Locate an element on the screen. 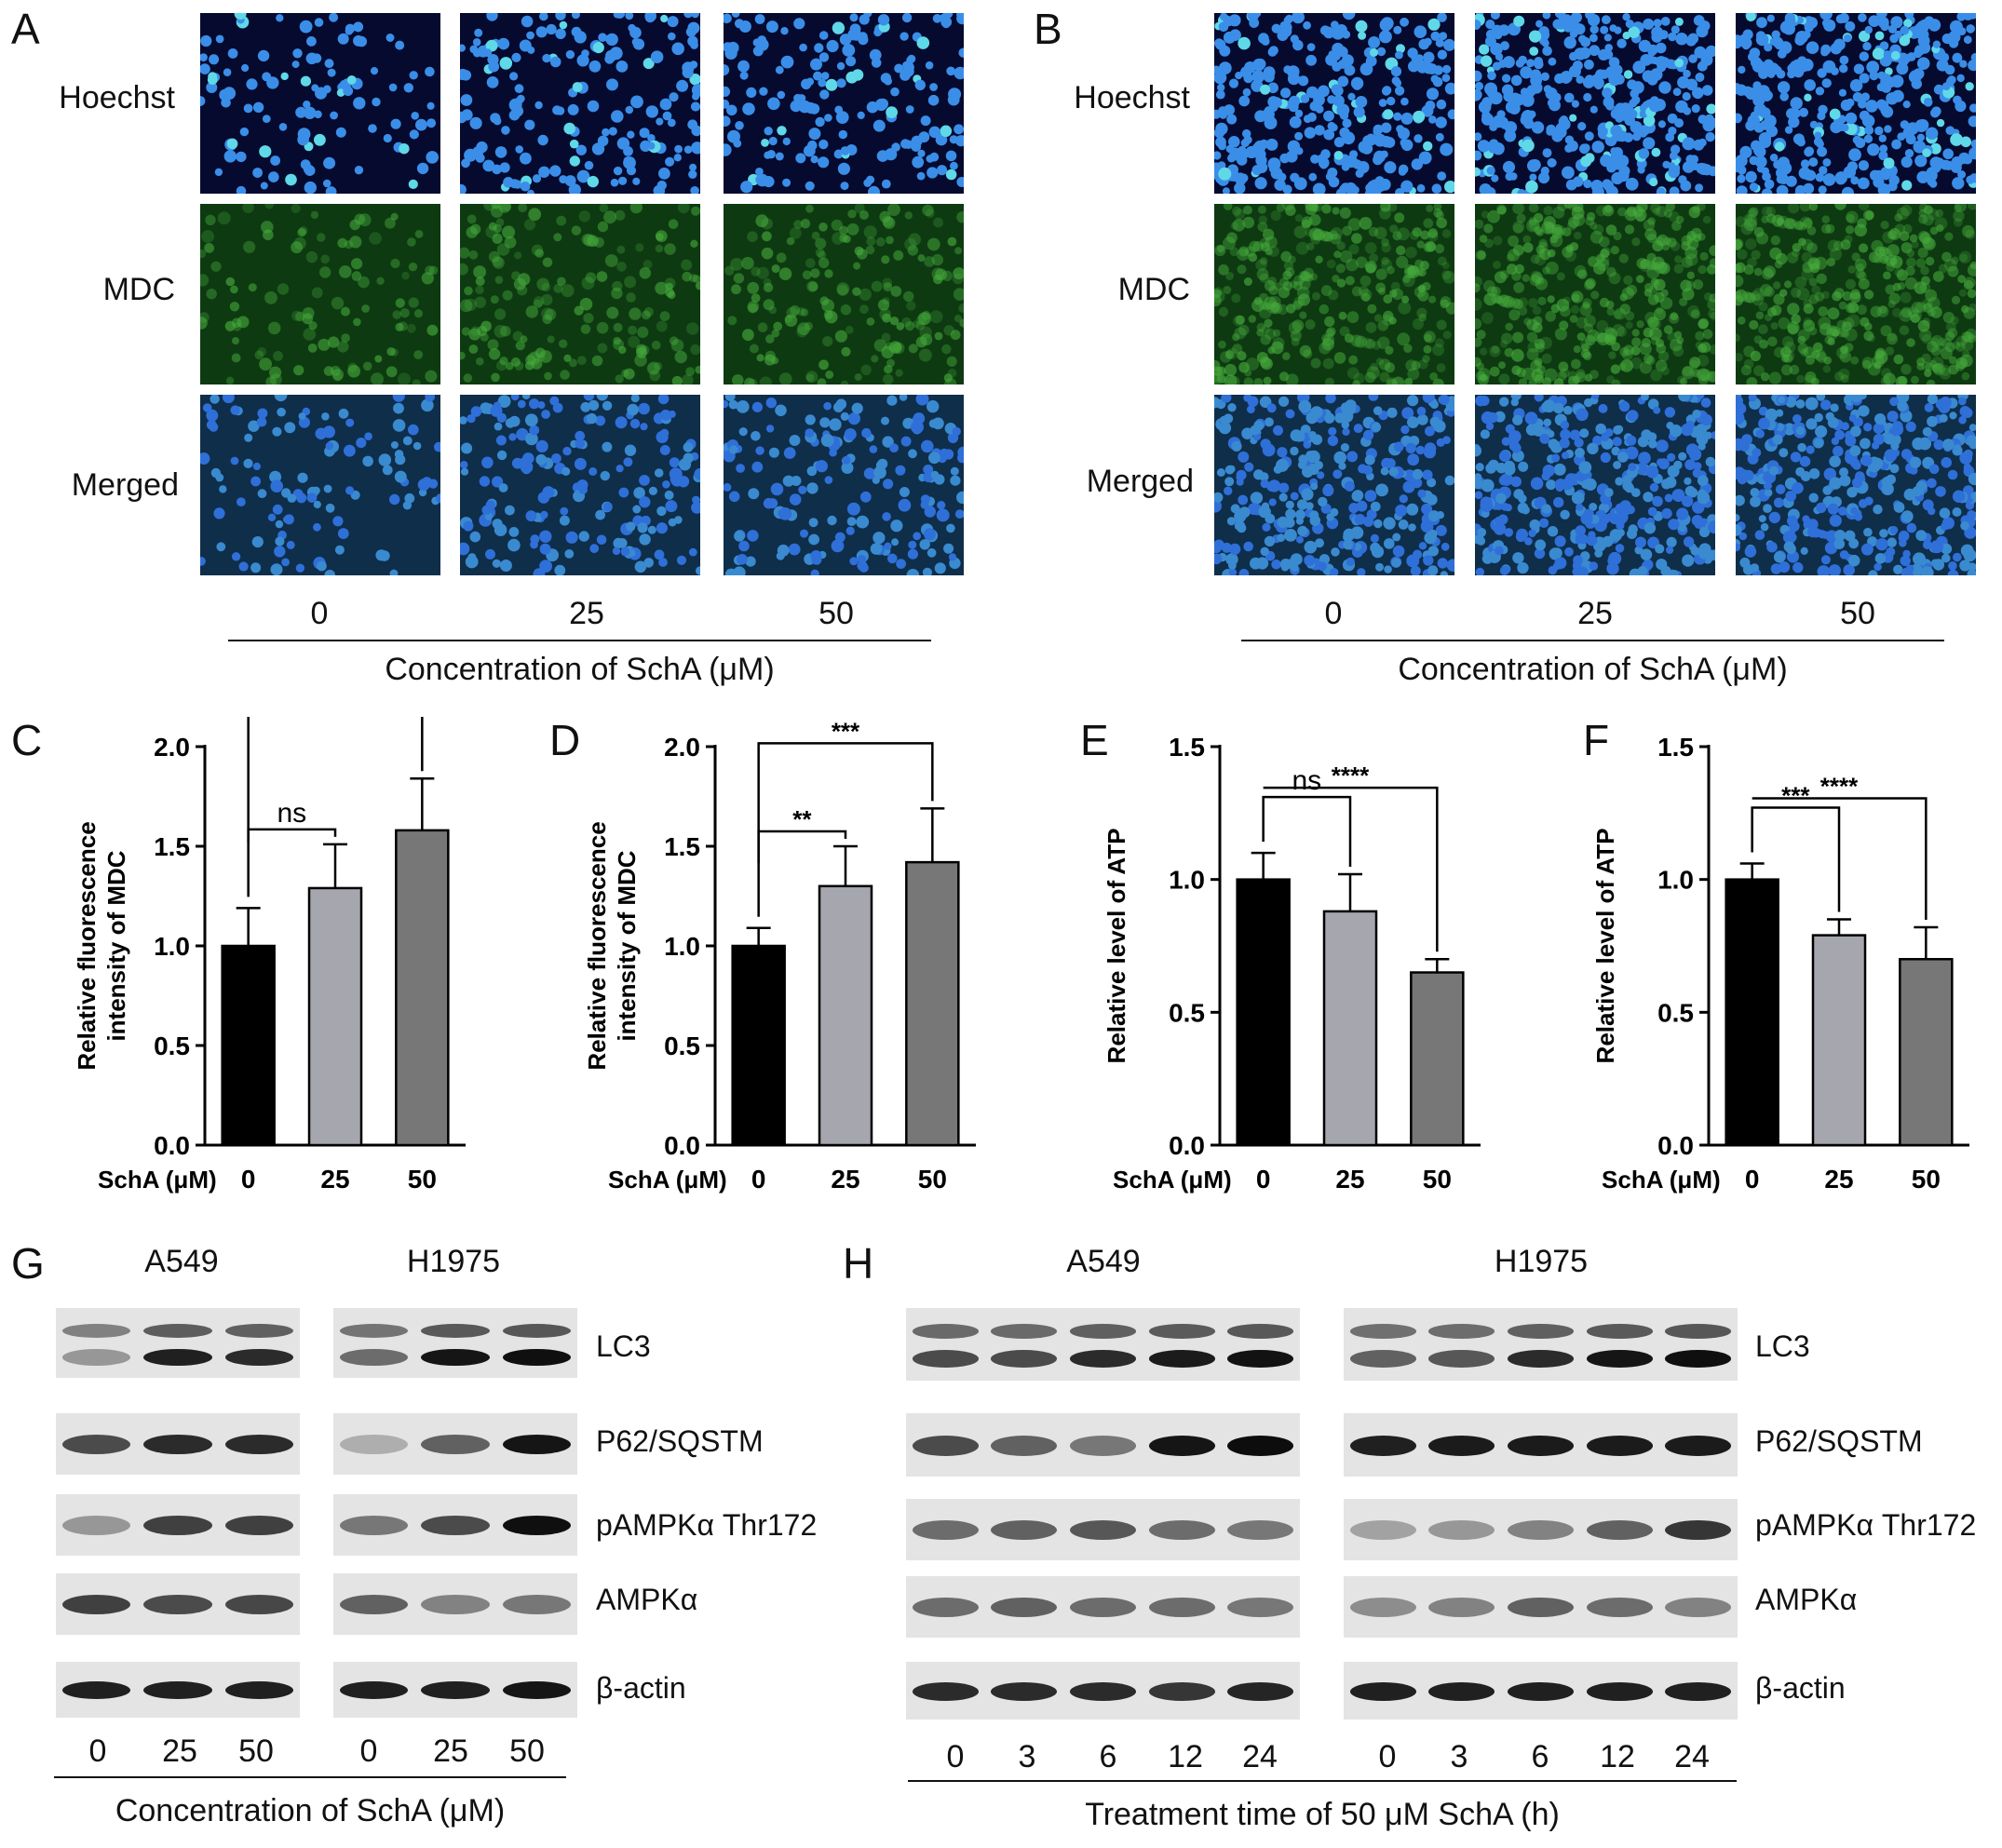 The image size is (2002, 1848). significance-label: **** is located at coordinates (1839, 787).